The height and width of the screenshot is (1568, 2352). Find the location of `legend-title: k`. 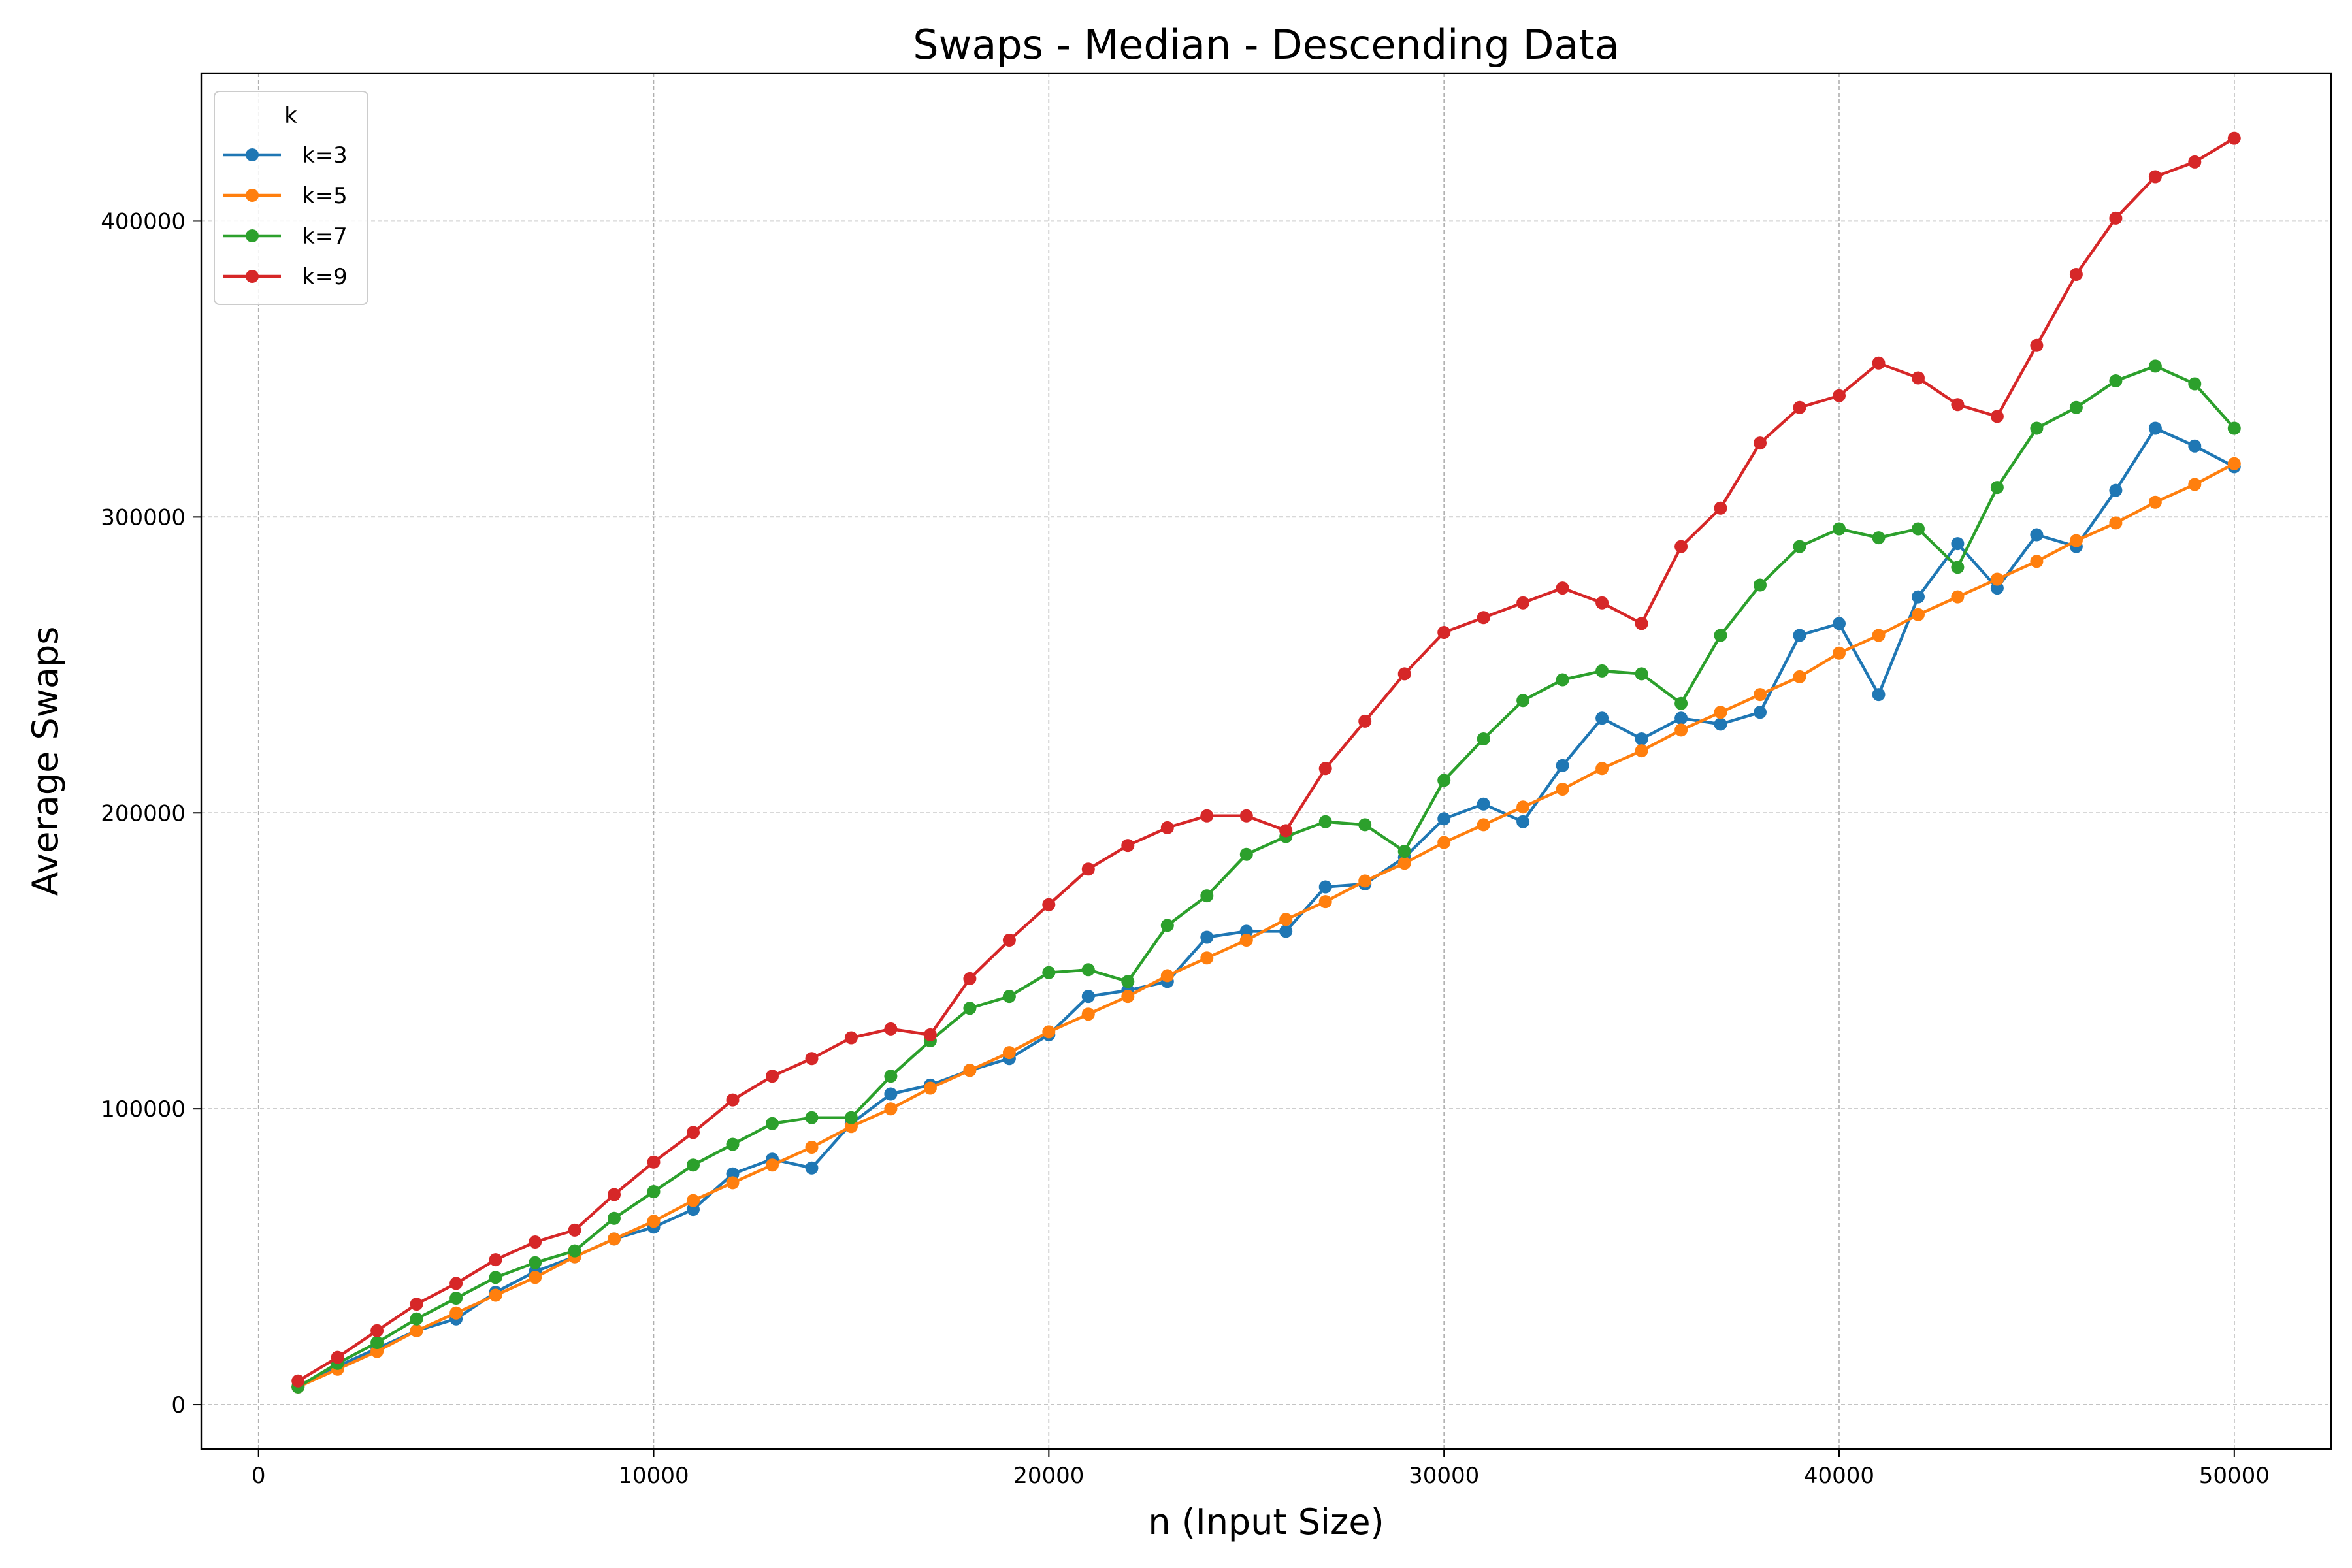

legend-title: k is located at coordinates (290, 116).